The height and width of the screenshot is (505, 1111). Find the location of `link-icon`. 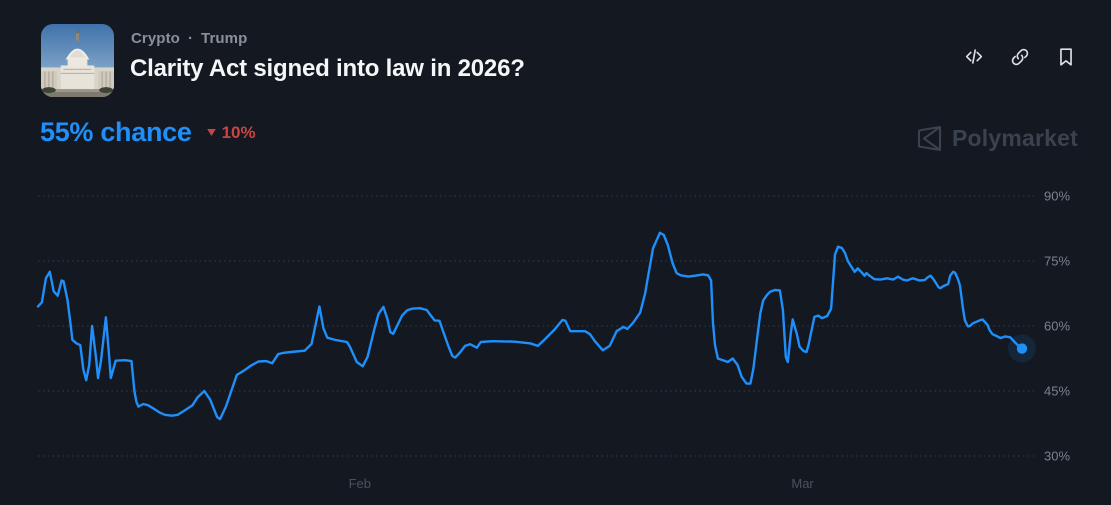

link-icon is located at coordinates (1020, 57).